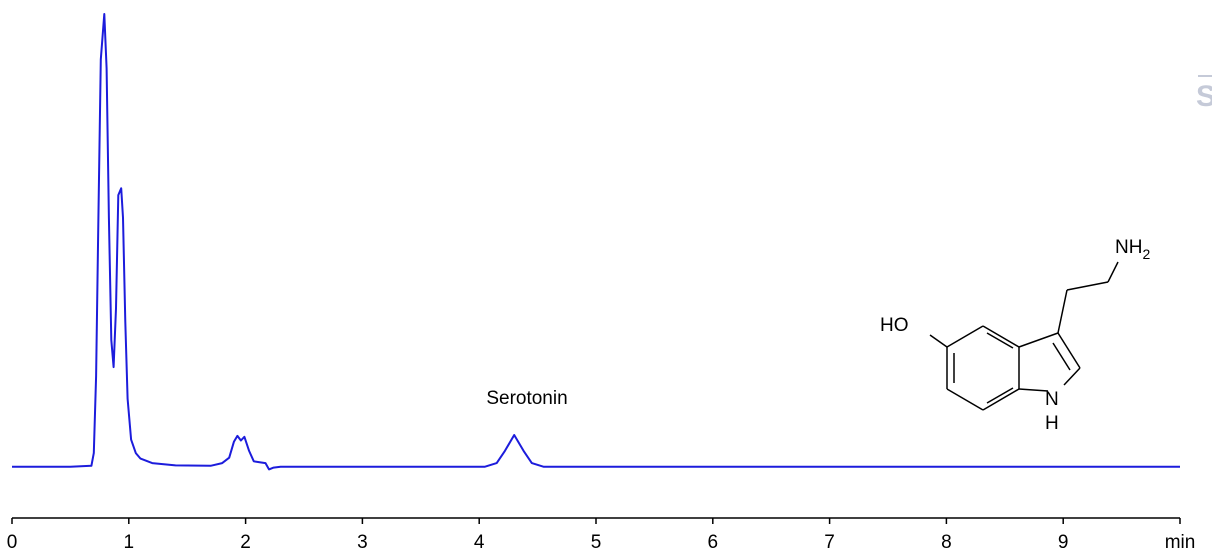 The width and height of the screenshot is (1212, 550). I want to click on hydroxyl-label: HO, so click(894, 325).